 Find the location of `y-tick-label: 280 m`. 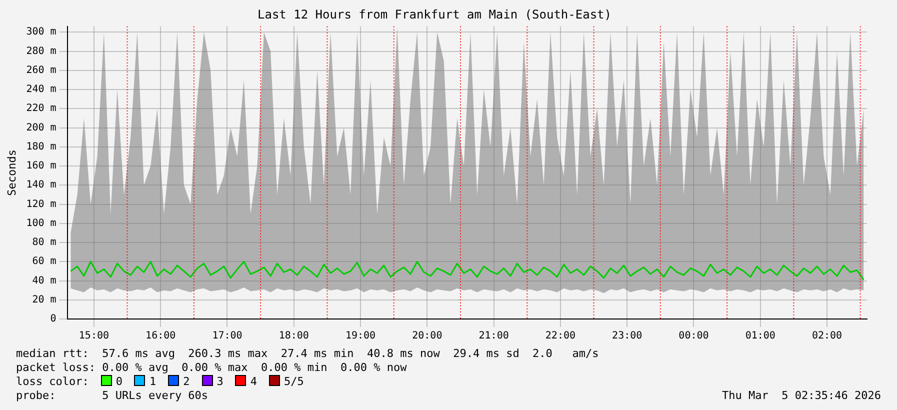

y-tick-label: 280 m is located at coordinates (41, 51).